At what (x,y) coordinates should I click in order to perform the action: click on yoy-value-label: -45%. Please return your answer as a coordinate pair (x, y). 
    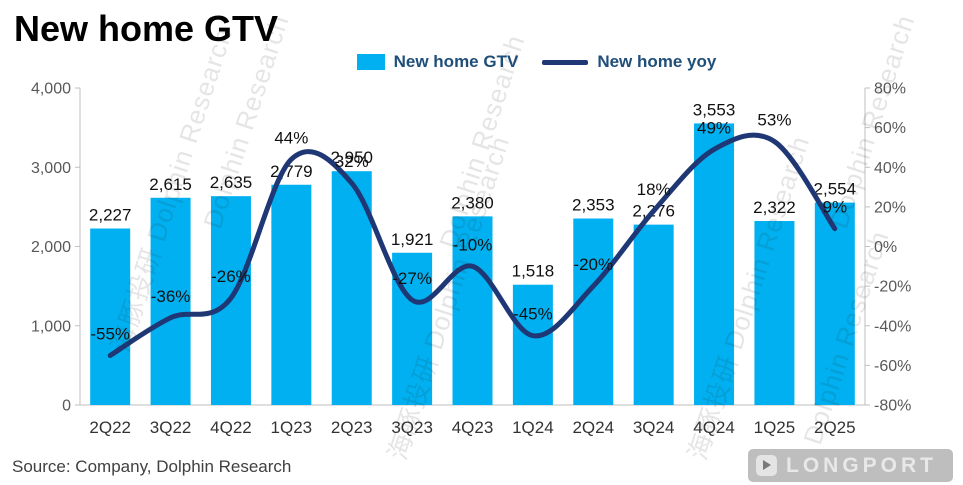
    Looking at the image, I should click on (533, 314).